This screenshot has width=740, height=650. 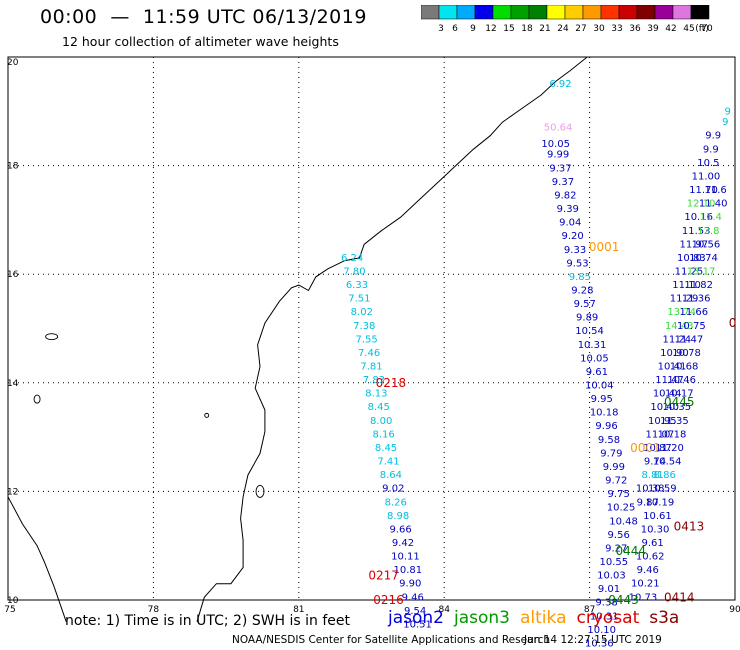 I want to click on wave-height-value: 7.38, so click(x=364, y=326).